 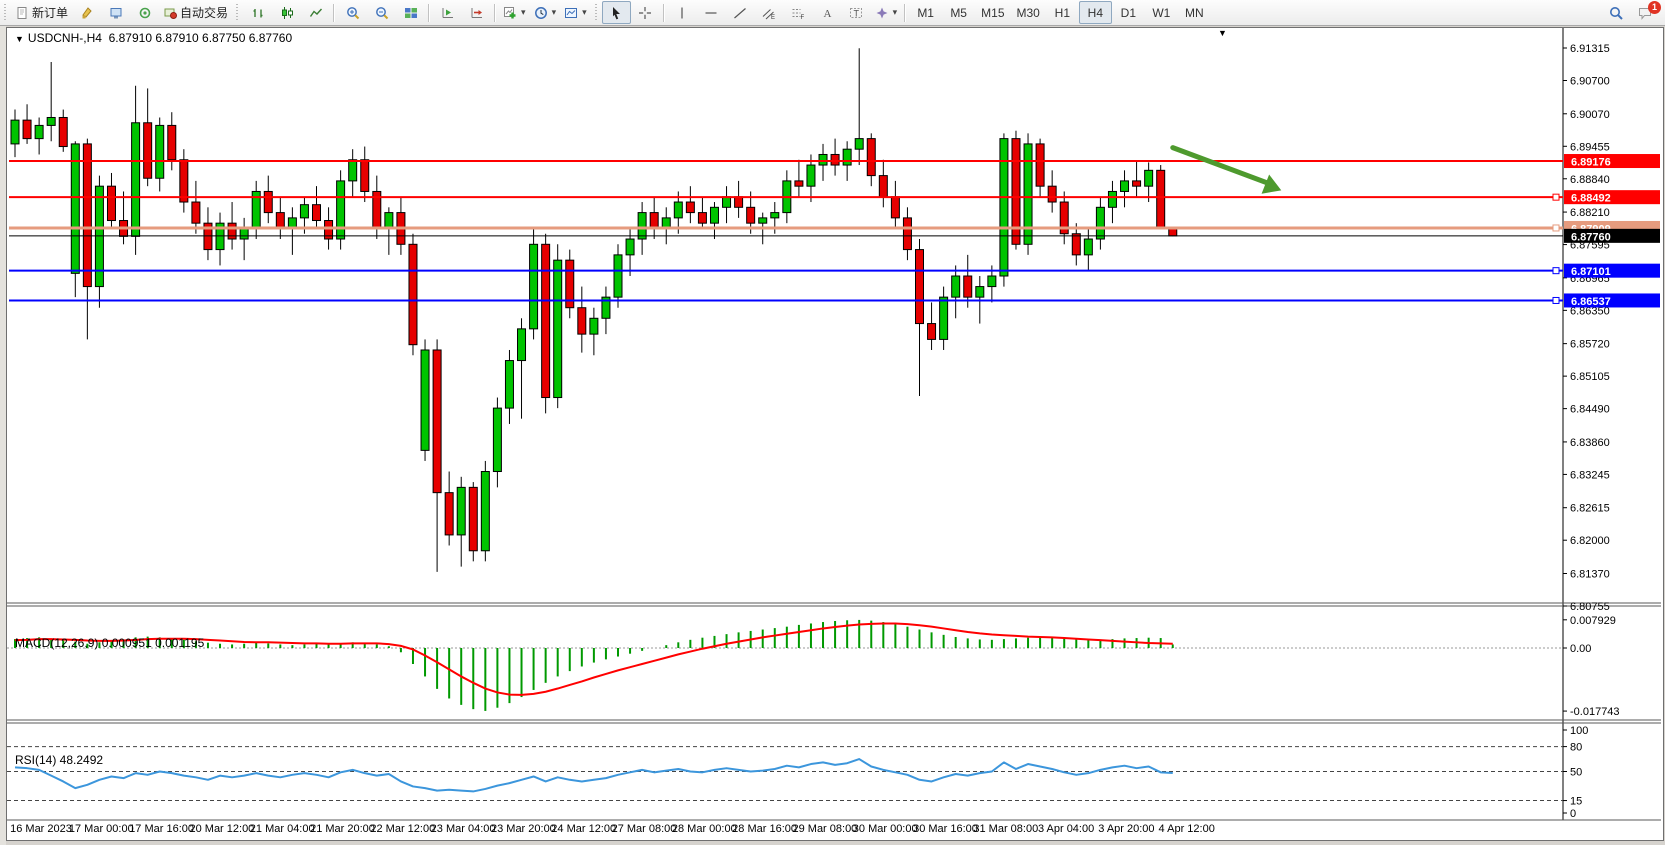 What do you see at coordinates (1590, 410) in the screenshot?
I see `price-tick-label: 6.84490` at bounding box center [1590, 410].